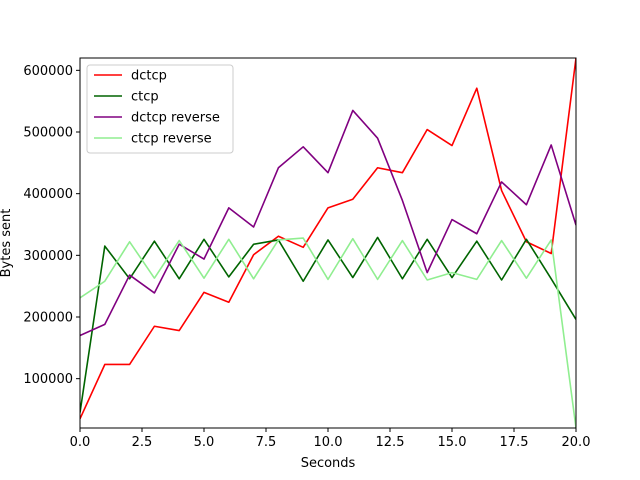  Describe the element at coordinates (48, 379) in the screenshot. I see `y-tick-label: 100000` at that location.